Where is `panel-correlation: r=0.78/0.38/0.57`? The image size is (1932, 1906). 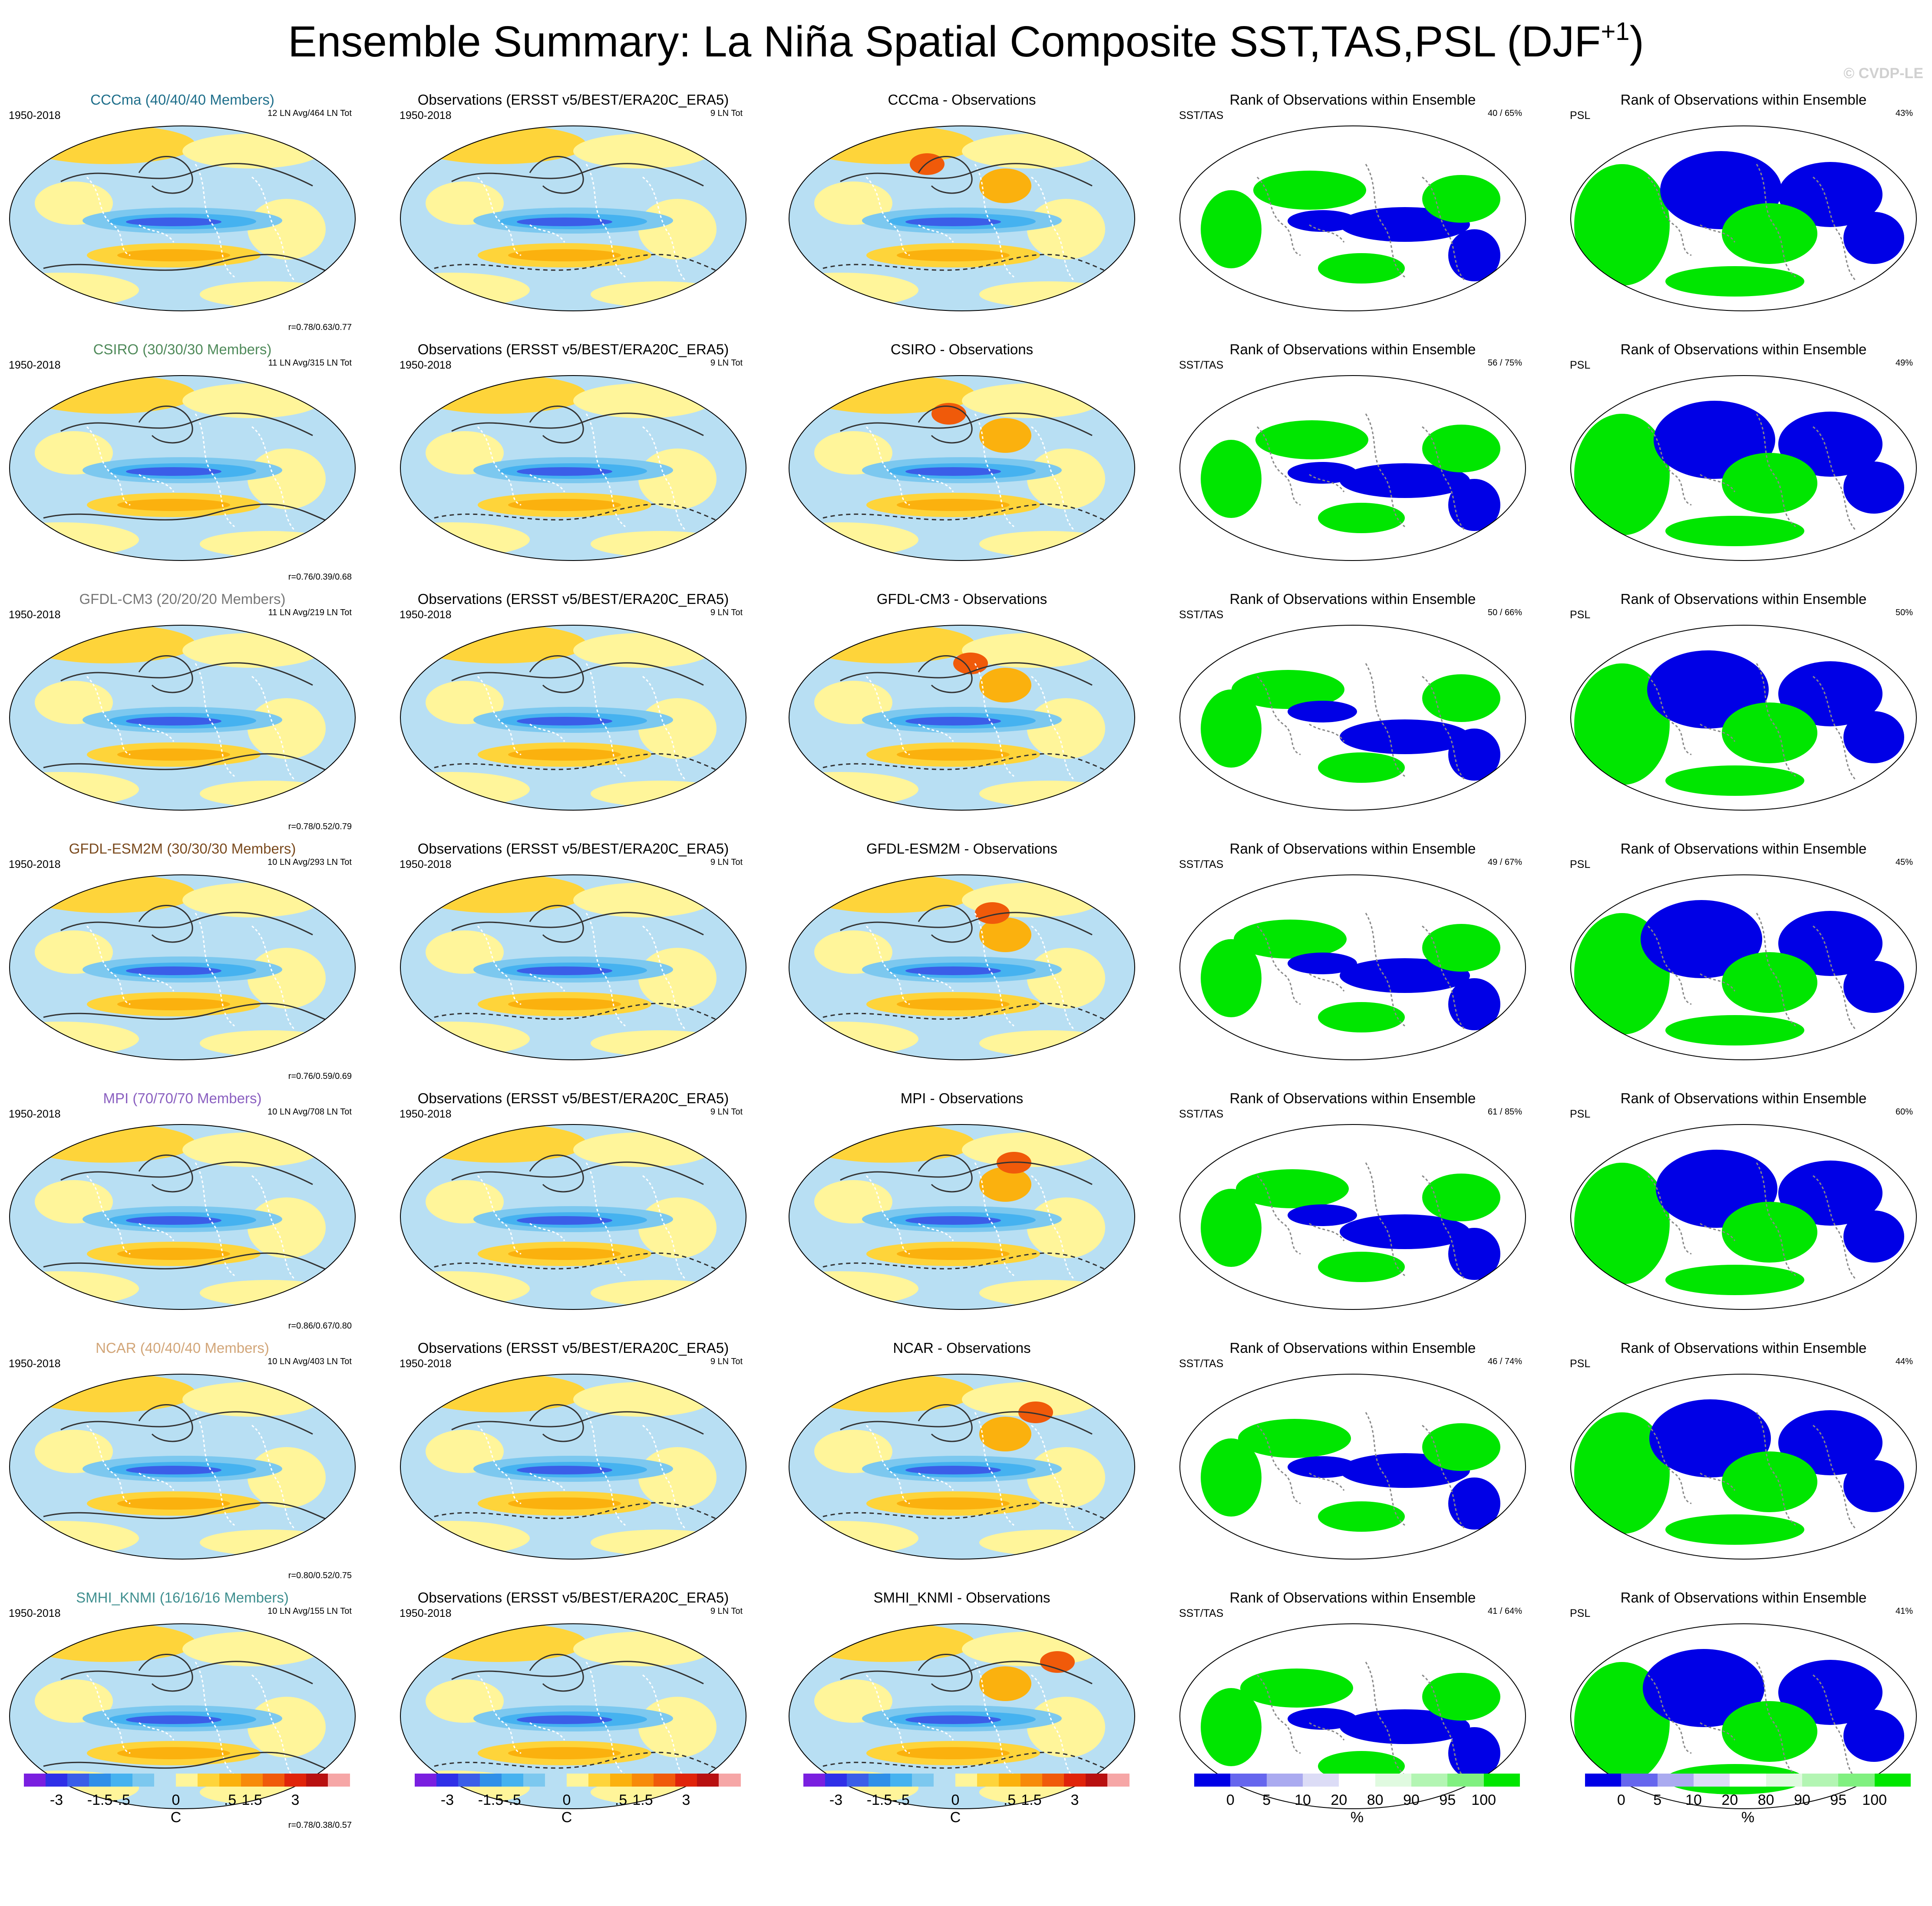
panel-correlation: r=0.78/0.38/0.57 is located at coordinates (320, 1825).